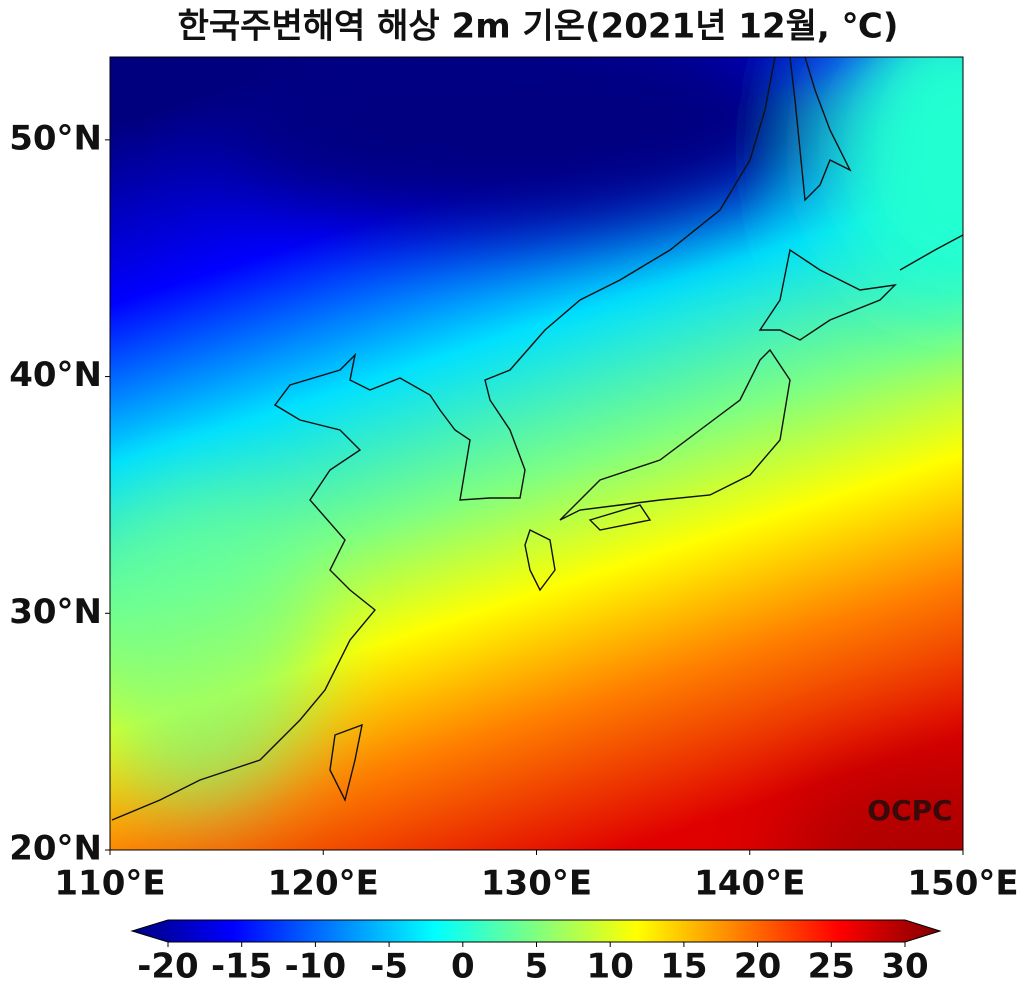 The width and height of the screenshot is (1025, 999). What do you see at coordinates (55, 375) in the screenshot?
I see `y-tick-label: 40°N` at bounding box center [55, 375].